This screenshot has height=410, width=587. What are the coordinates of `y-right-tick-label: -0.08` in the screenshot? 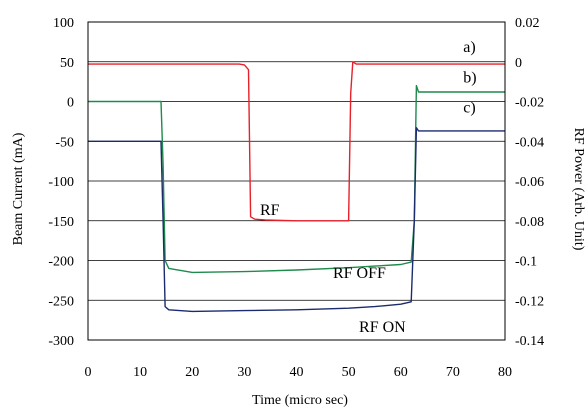 It's located at (529, 222).